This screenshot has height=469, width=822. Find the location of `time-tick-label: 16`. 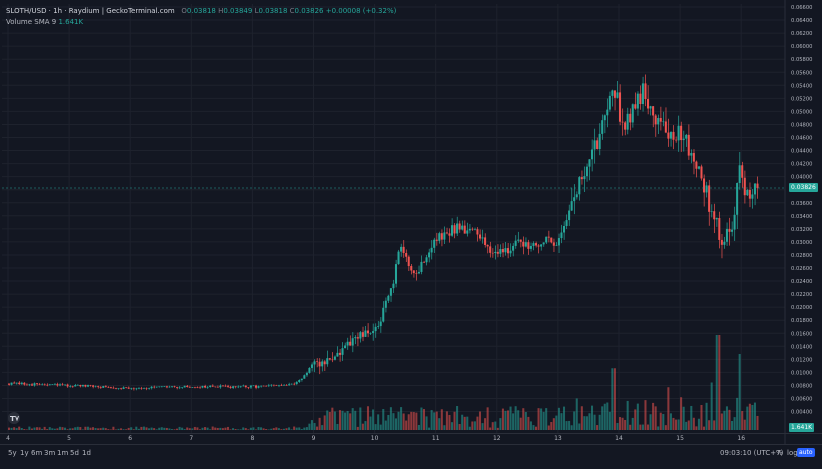

time-tick-label: 16 is located at coordinates (741, 438).